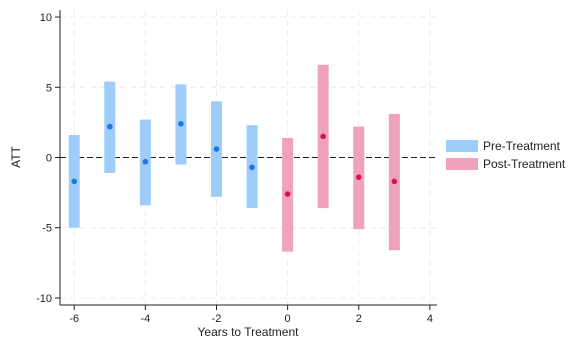 The height and width of the screenshot is (341, 574). Describe the element at coordinates (462, 164) in the screenshot. I see `legend-swatch-post` at that location.